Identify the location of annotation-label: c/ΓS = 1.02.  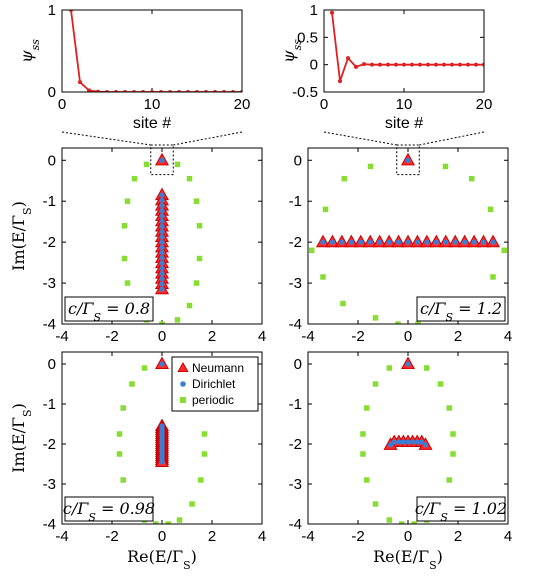
(461, 511).